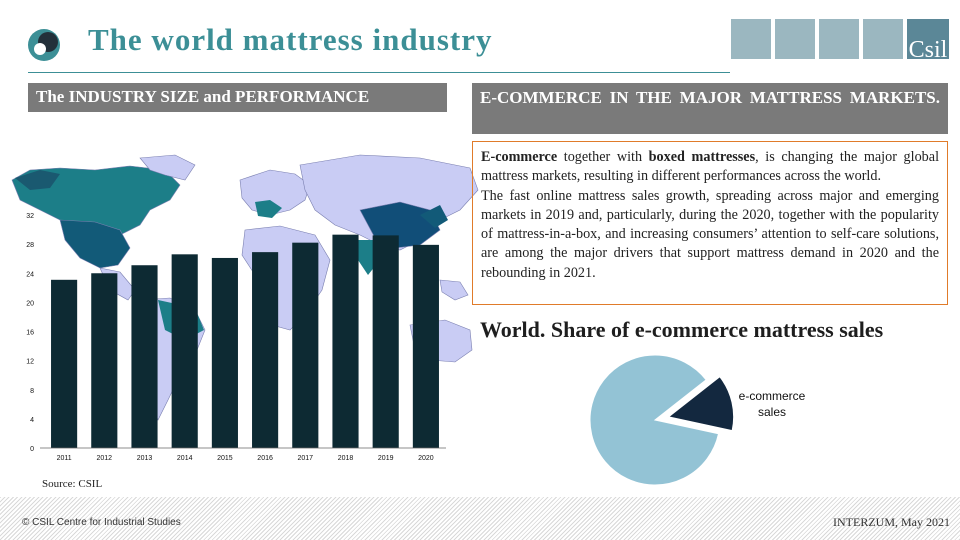  I want to click on bar-2012, so click(104, 360).